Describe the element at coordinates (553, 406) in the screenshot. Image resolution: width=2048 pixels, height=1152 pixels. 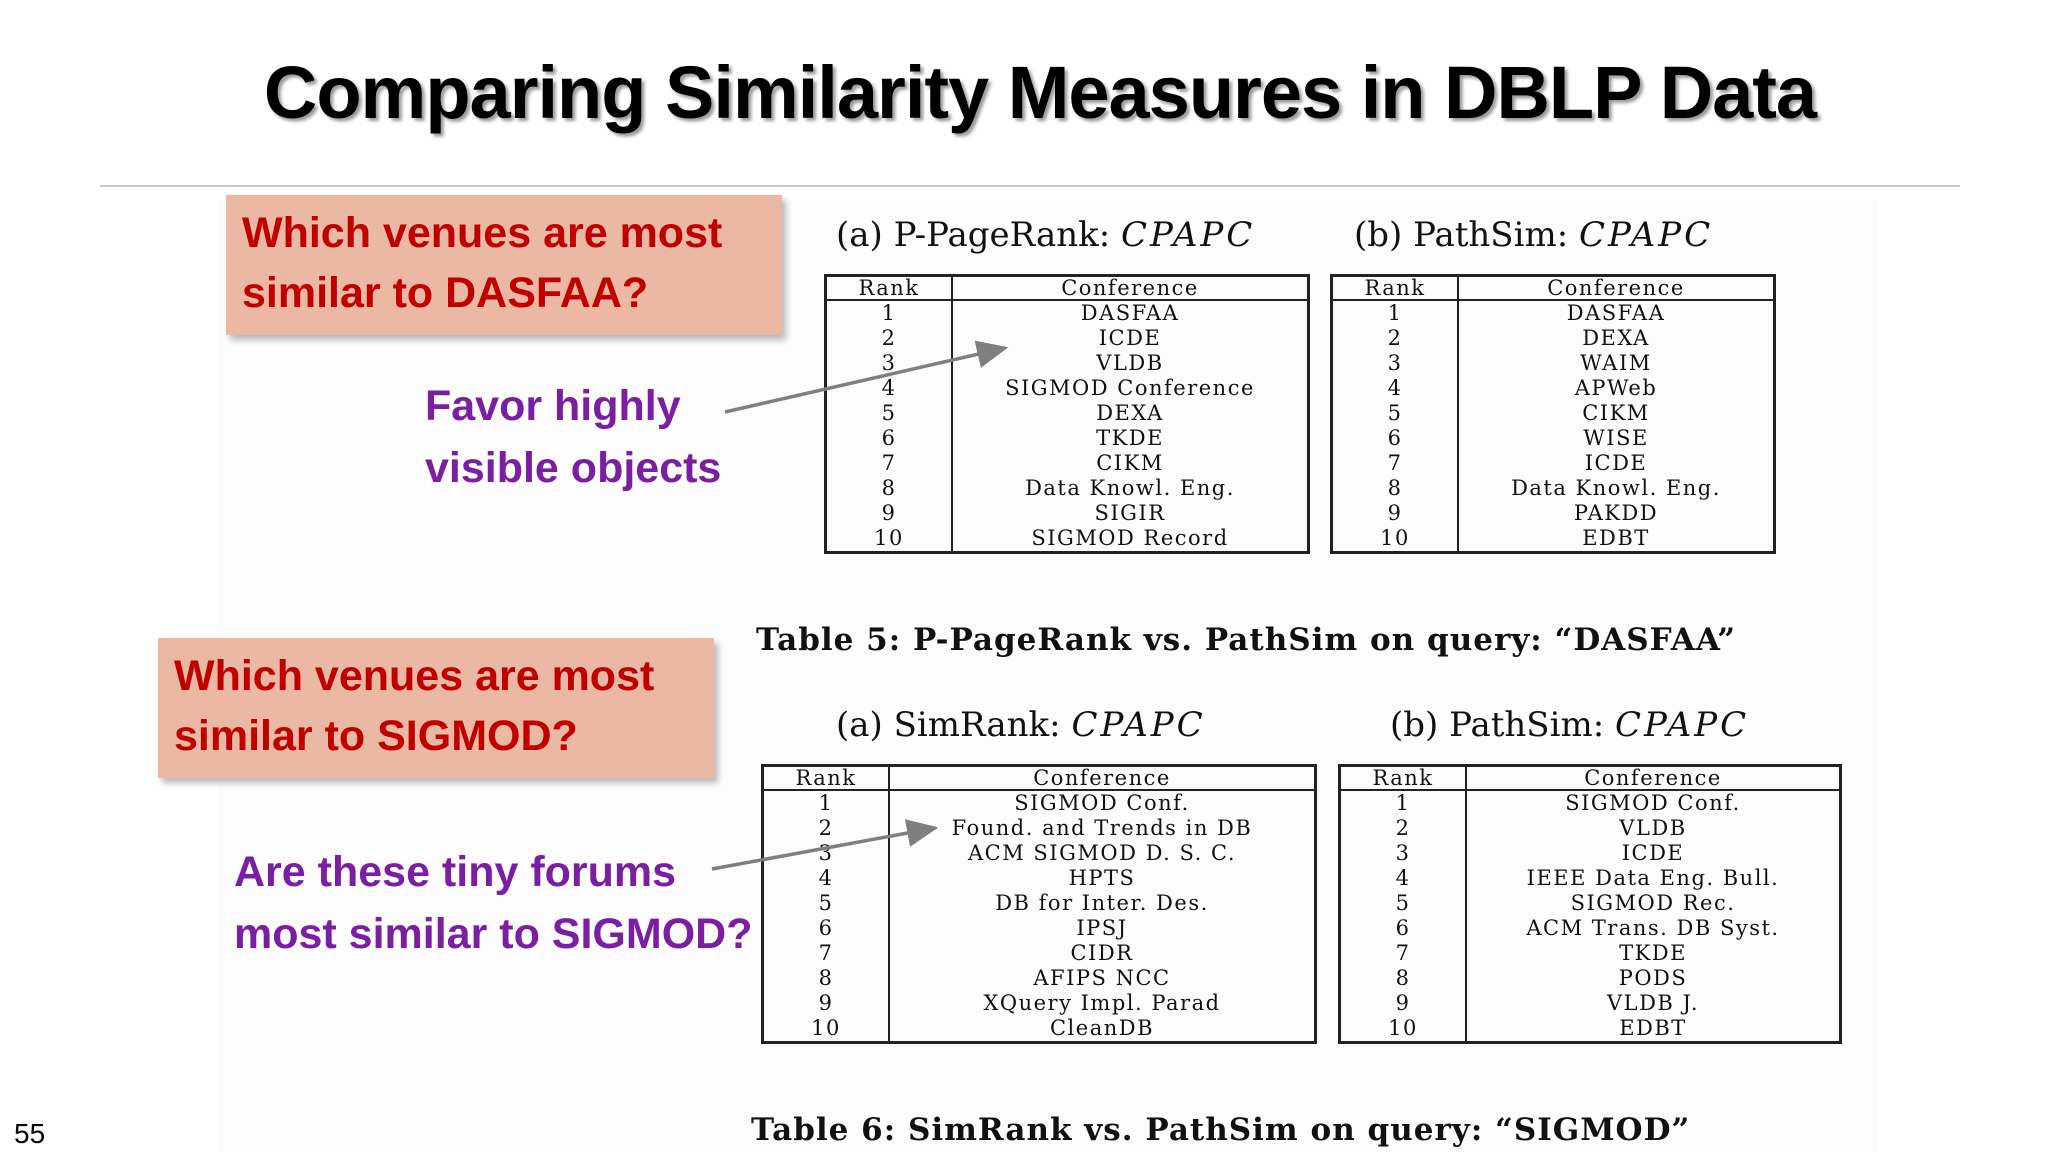
I see `note-line: Favor highly` at that location.